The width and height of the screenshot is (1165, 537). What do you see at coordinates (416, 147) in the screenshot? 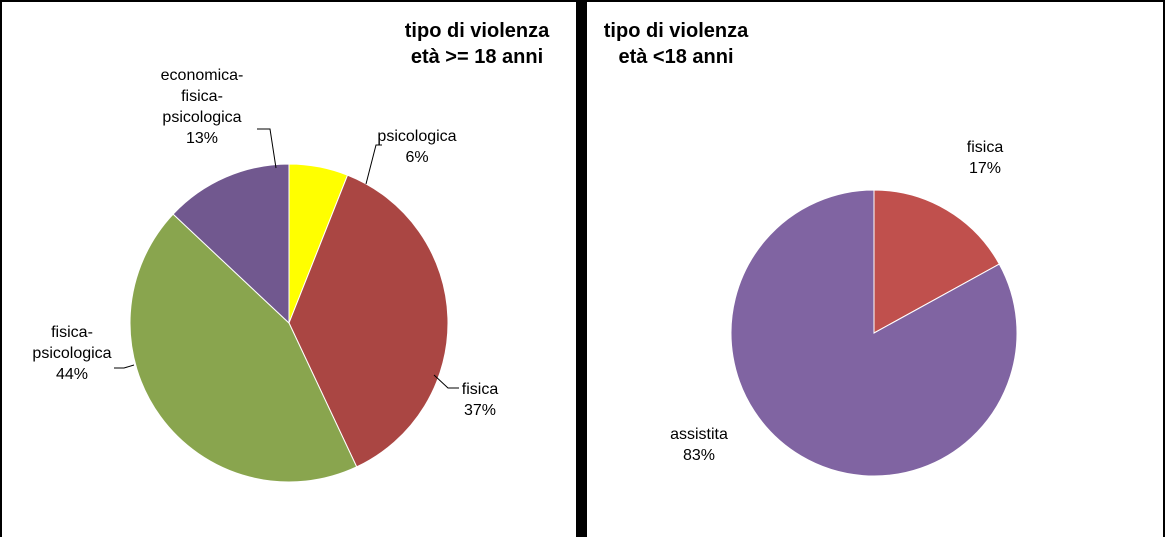
I see `slice-label: psicologica 6%` at bounding box center [416, 147].